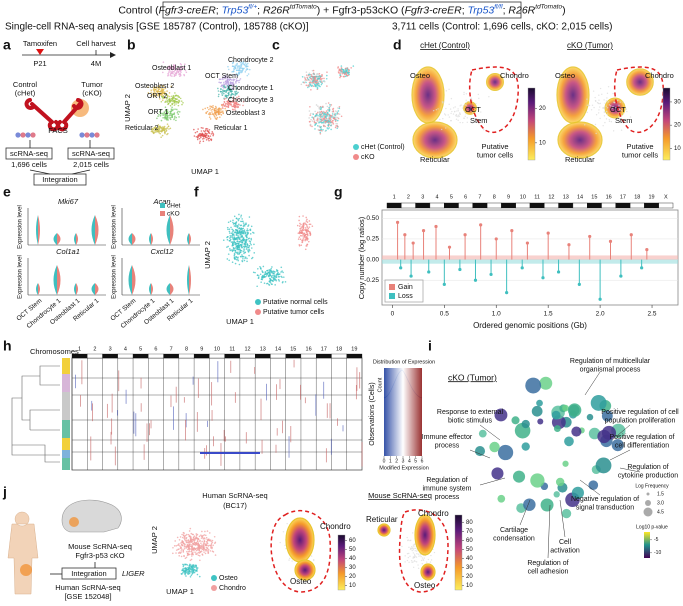 The image size is (683, 606). Describe the element at coordinates (640, 151) in the screenshot. I see `label: Putative tumor cells` at that location.